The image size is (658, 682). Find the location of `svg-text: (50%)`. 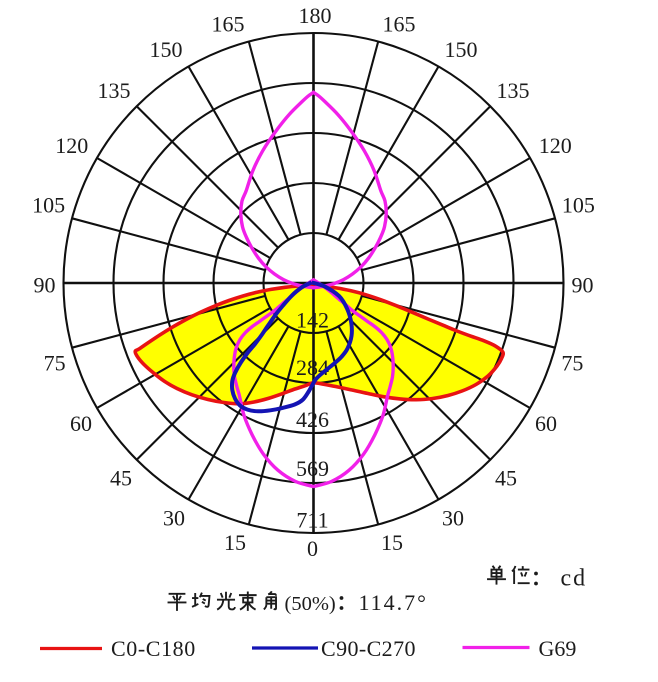

svg-text: (50%) is located at coordinates (310, 604).